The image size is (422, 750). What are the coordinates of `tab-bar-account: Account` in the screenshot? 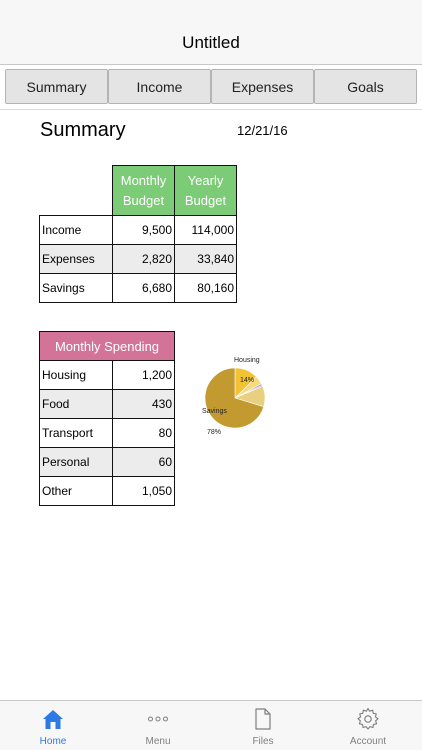 It's located at (368, 725).